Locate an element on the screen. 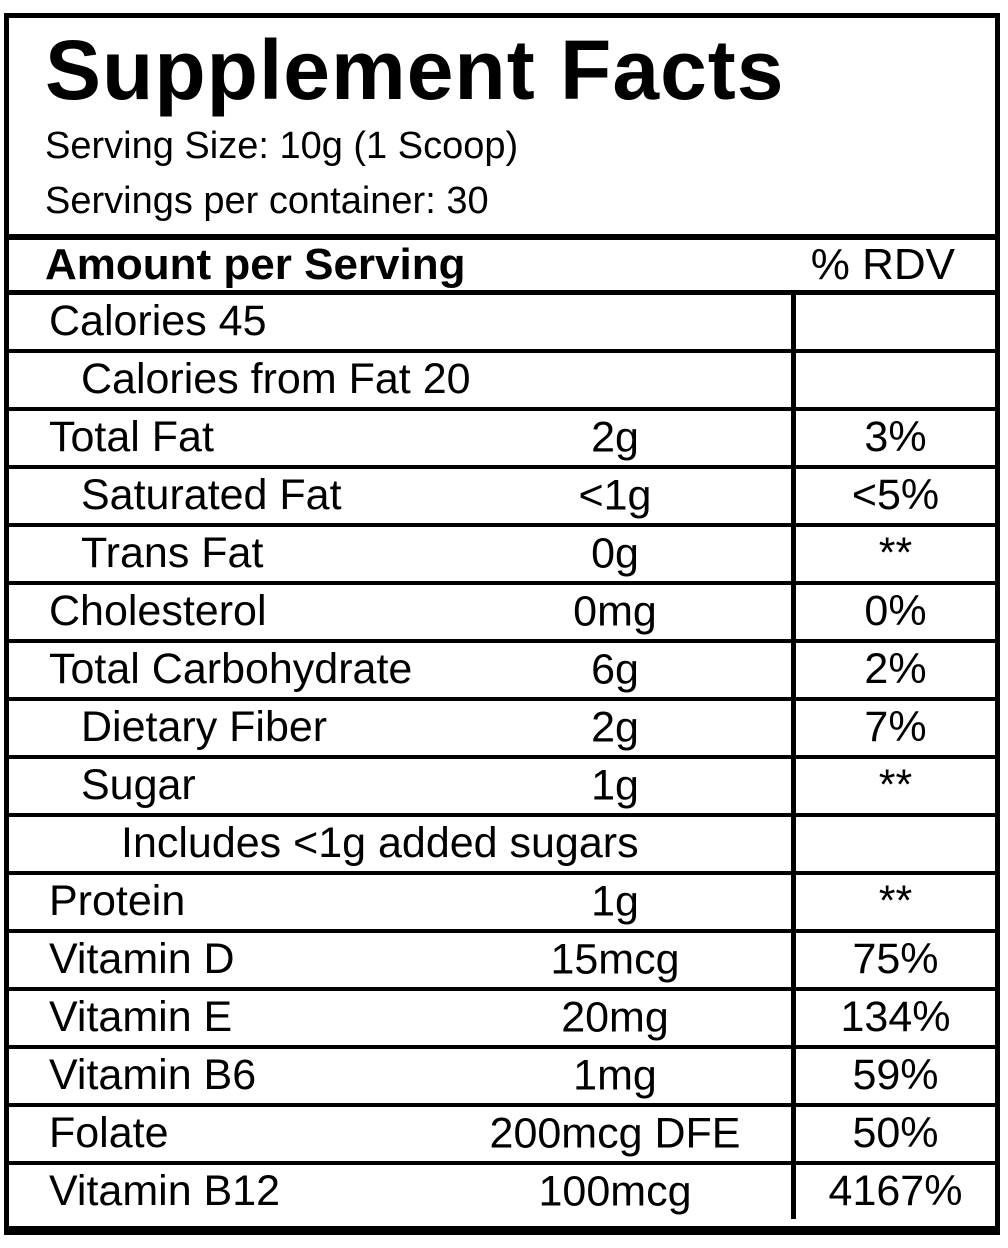 The height and width of the screenshot is (1248, 1008). row-left-section: Trans Fat 0g is located at coordinates (400, 554).